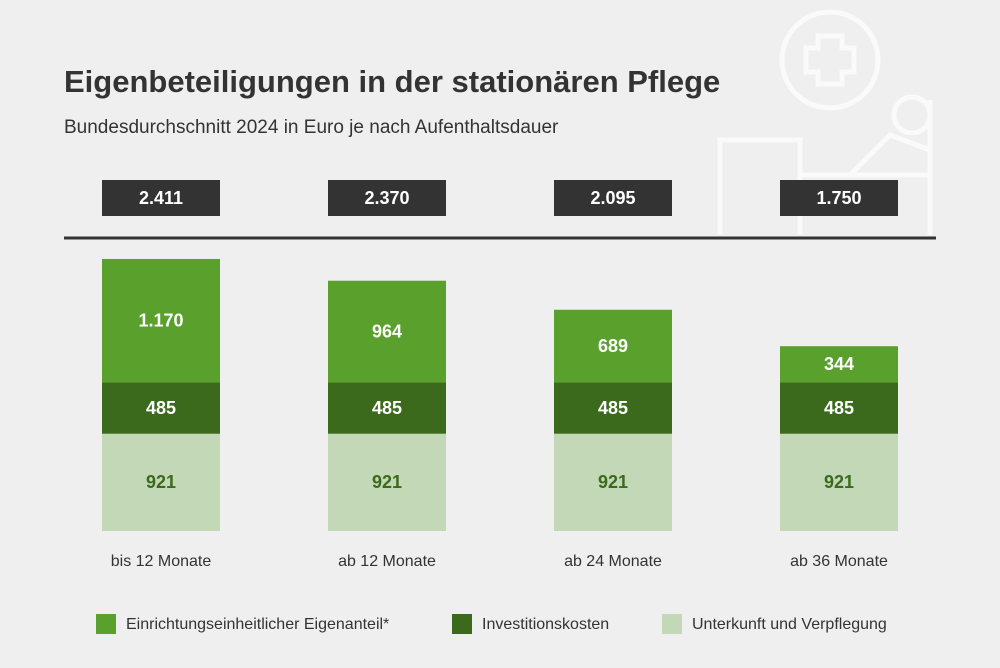 The width and height of the screenshot is (1000, 668). I want to click on background-icon, so click(825, 122).